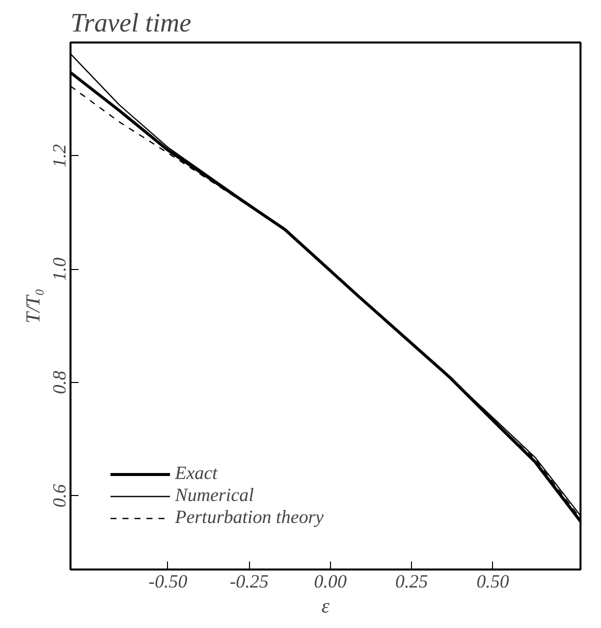 This screenshot has width=601, height=628. I want to click on x-tick-label: -0.25, so click(249, 582).